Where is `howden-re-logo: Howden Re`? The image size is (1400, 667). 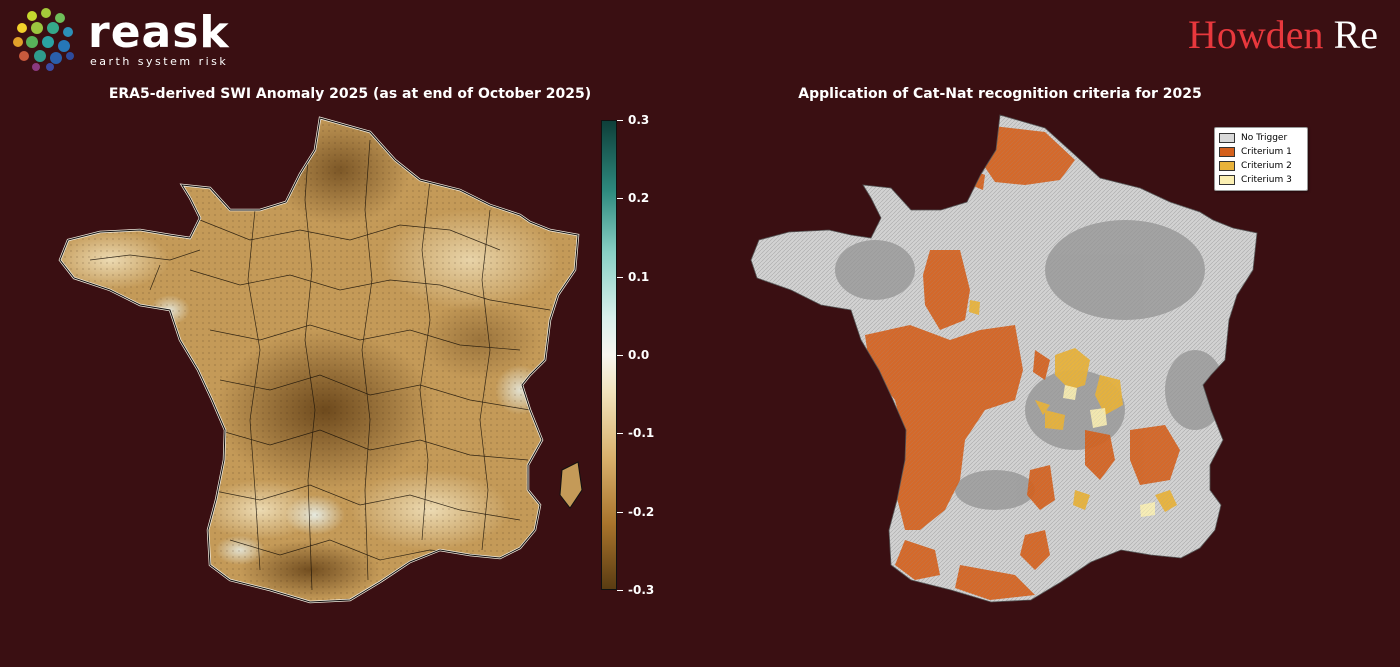 howden-re-logo: Howden Re is located at coordinates (1283, 35).